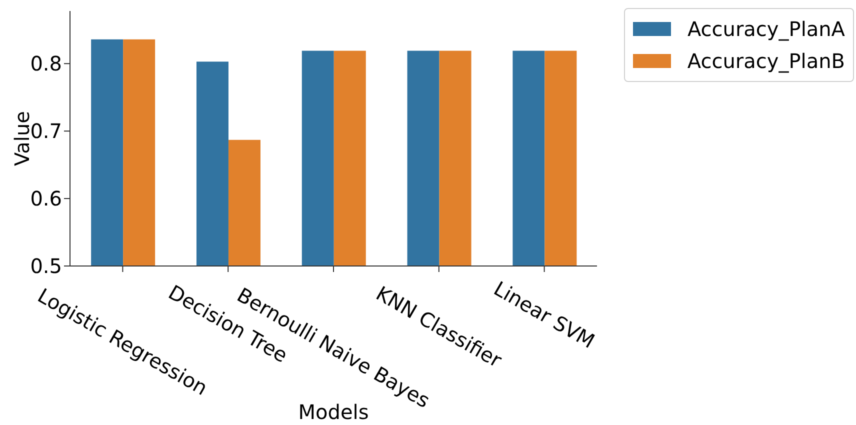  Describe the element at coordinates (46, 266) in the screenshot. I see `y-tick-label: 0.5` at that location.